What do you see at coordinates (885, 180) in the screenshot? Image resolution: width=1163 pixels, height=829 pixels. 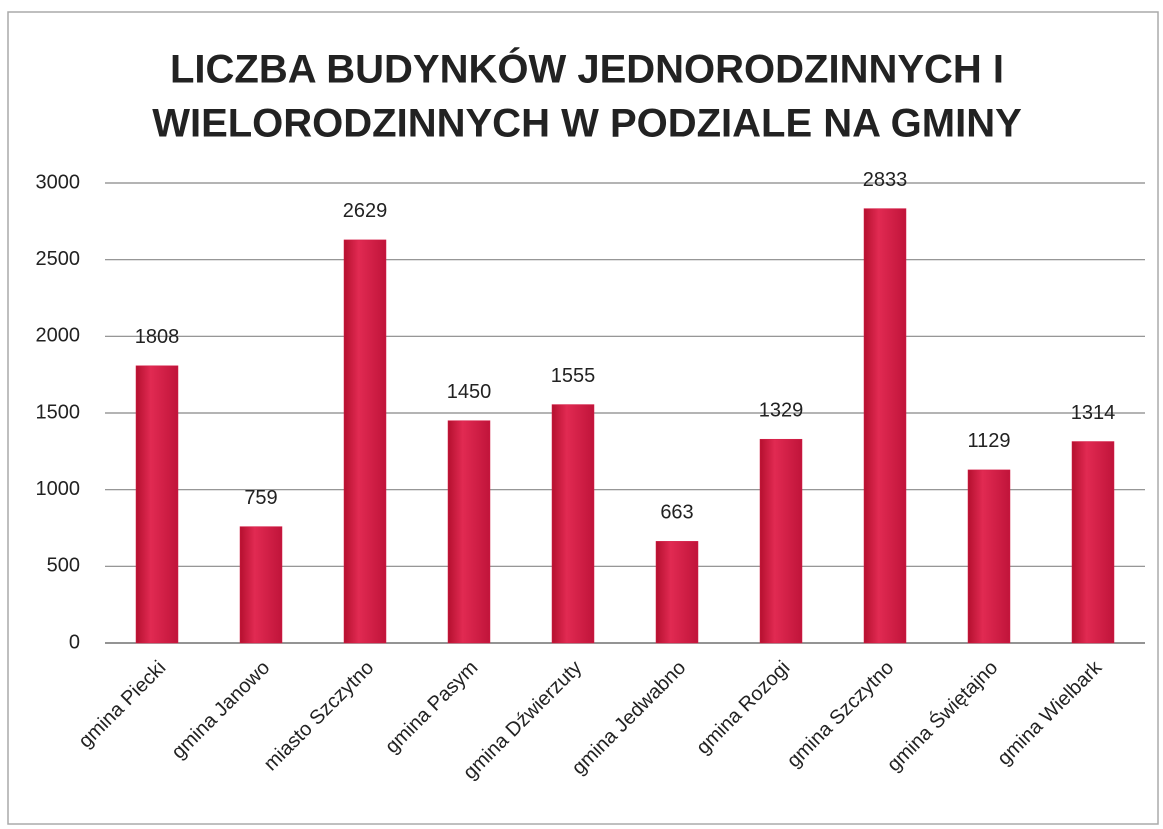 I see `data-label: 2833` at bounding box center [885, 180].